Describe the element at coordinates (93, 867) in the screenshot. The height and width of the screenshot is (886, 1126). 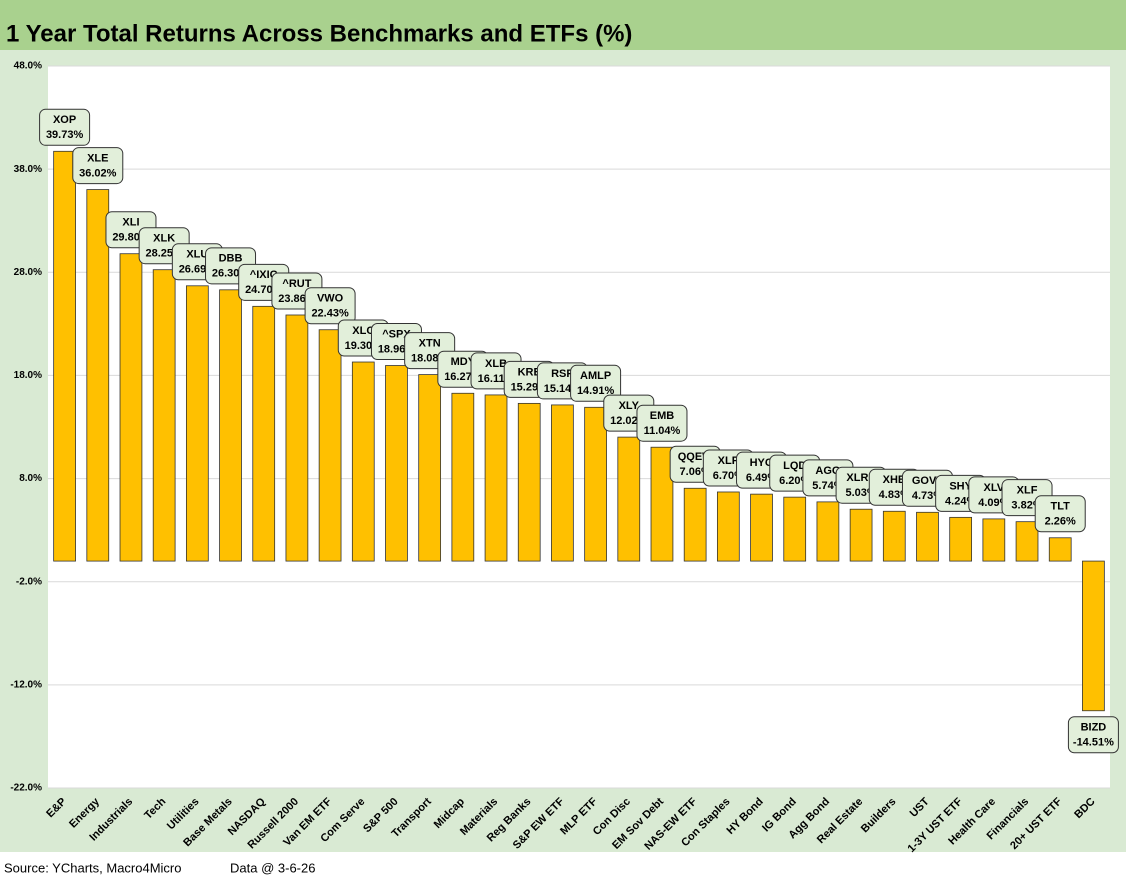
I see `source-note: Source: YCharts, Macro4Micro` at that location.